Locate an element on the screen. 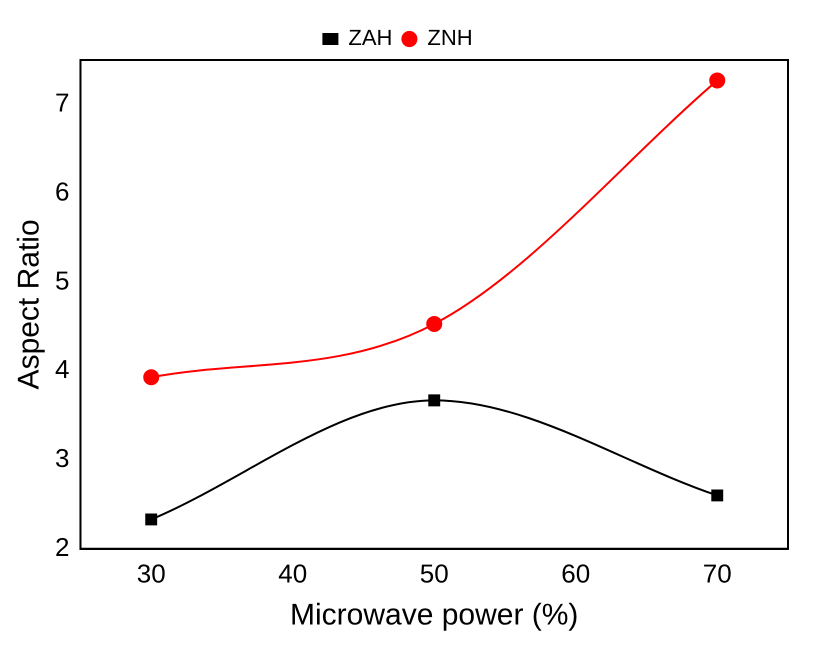 The width and height of the screenshot is (816, 646). x-tick-label: 40 is located at coordinates (293, 573).